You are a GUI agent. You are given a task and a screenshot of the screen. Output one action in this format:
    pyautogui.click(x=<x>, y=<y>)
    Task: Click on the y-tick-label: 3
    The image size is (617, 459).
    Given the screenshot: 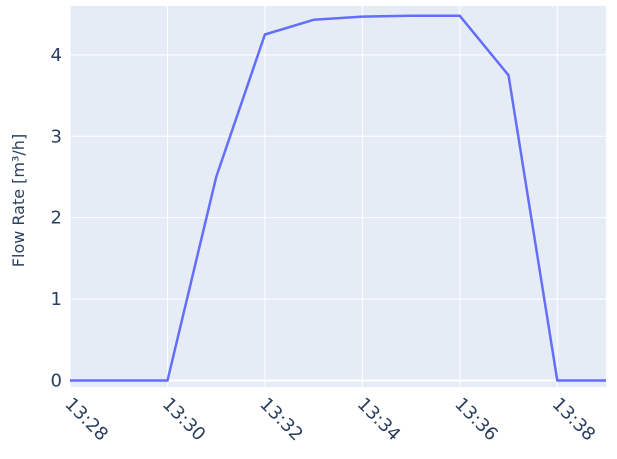 What is the action you would take?
    pyautogui.click(x=56, y=136)
    